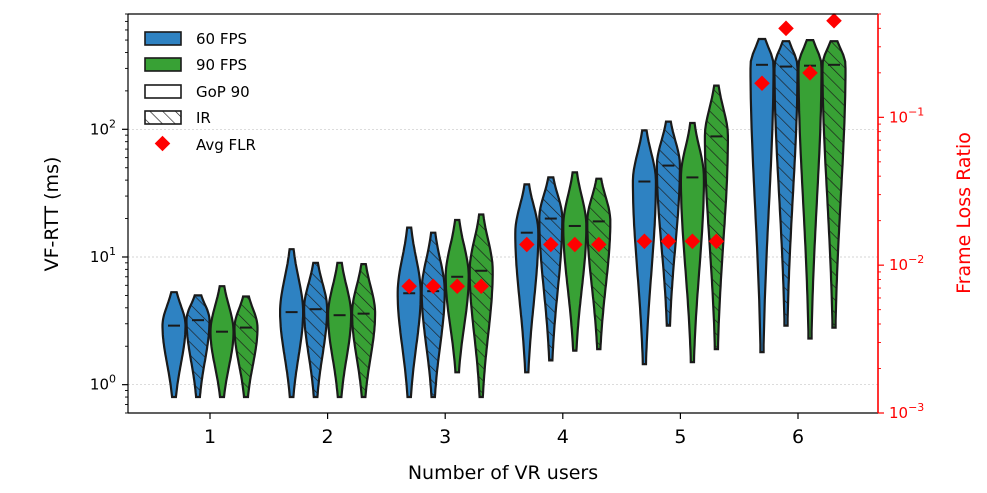 The height and width of the screenshot is (493, 987). I want to click on legend-swatch-90fps, so click(163, 64).